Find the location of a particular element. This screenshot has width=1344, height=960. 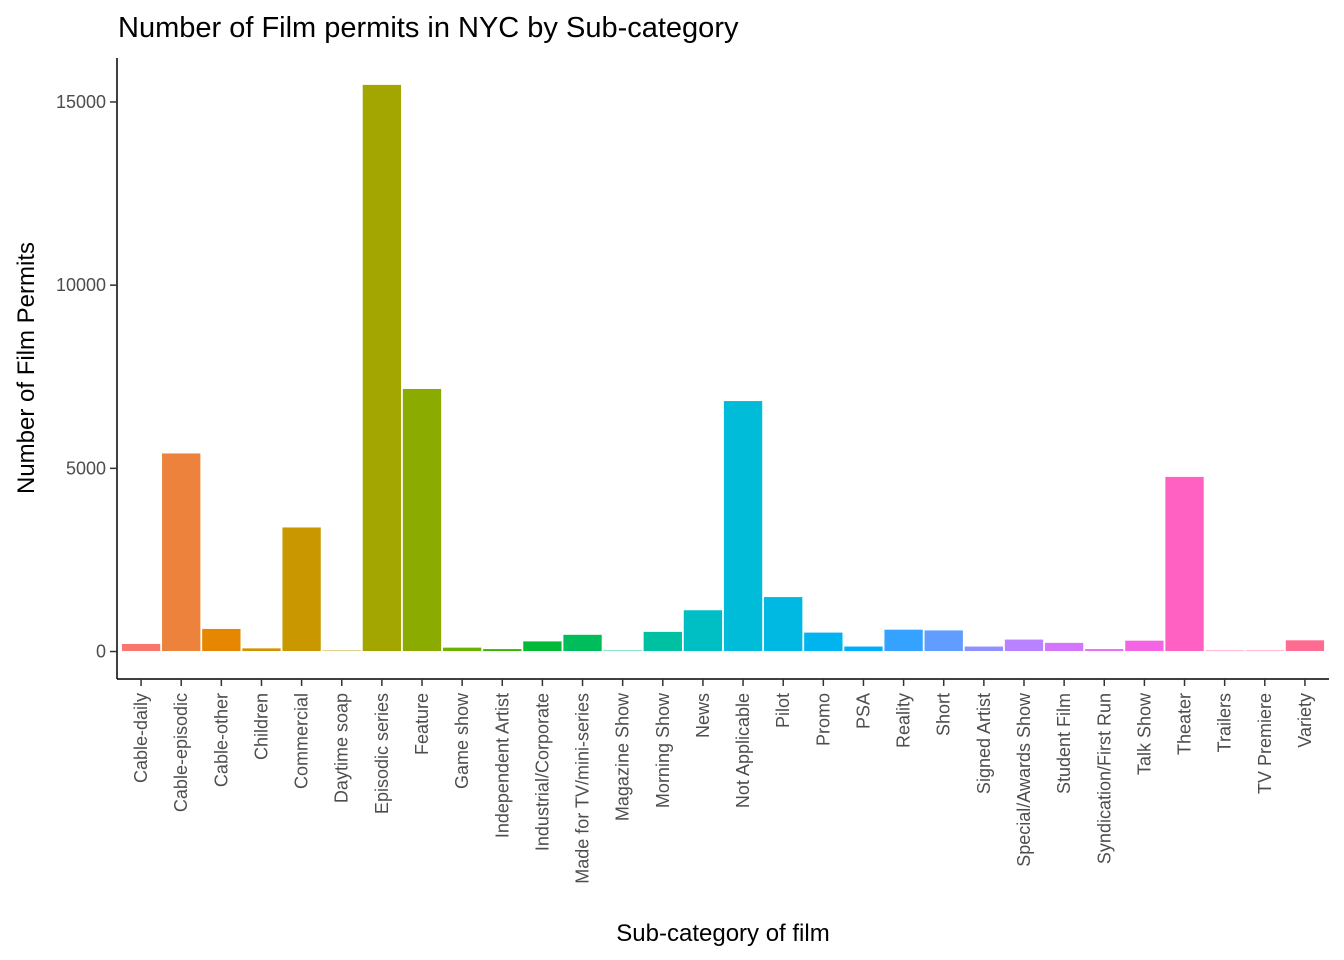

x-tick-label: Cable-episodic is located at coordinates (181, 752).